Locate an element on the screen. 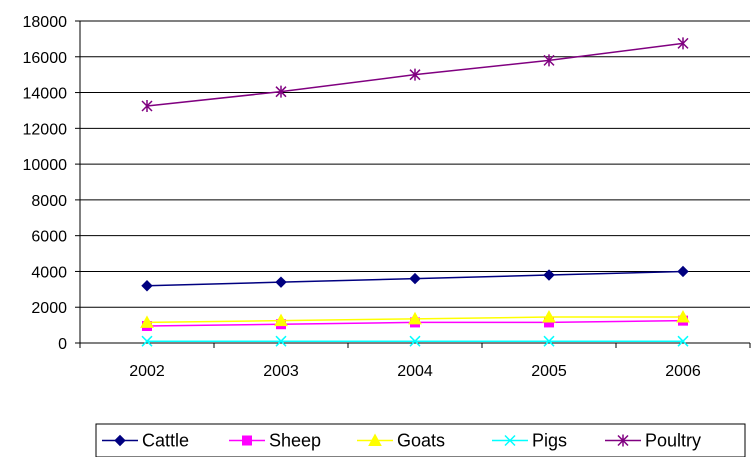  y-tick-label: 4000 is located at coordinates (49, 272).